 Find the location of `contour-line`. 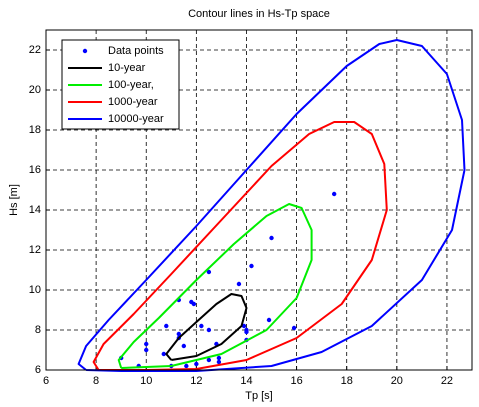

contour-line is located at coordinates (206, 327).